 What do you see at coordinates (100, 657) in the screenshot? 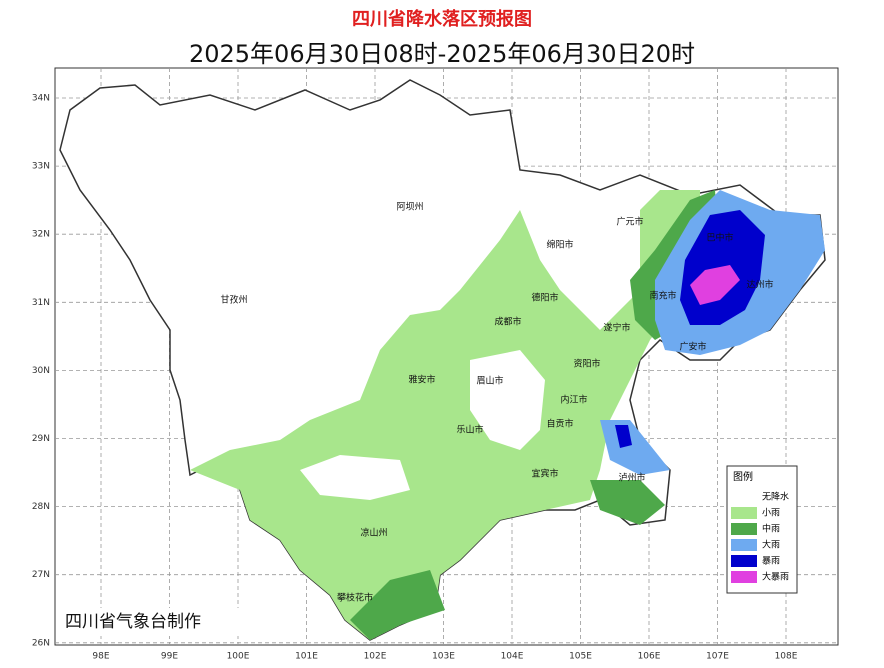
I see `lon-label: 98E` at bounding box center [100, 657].